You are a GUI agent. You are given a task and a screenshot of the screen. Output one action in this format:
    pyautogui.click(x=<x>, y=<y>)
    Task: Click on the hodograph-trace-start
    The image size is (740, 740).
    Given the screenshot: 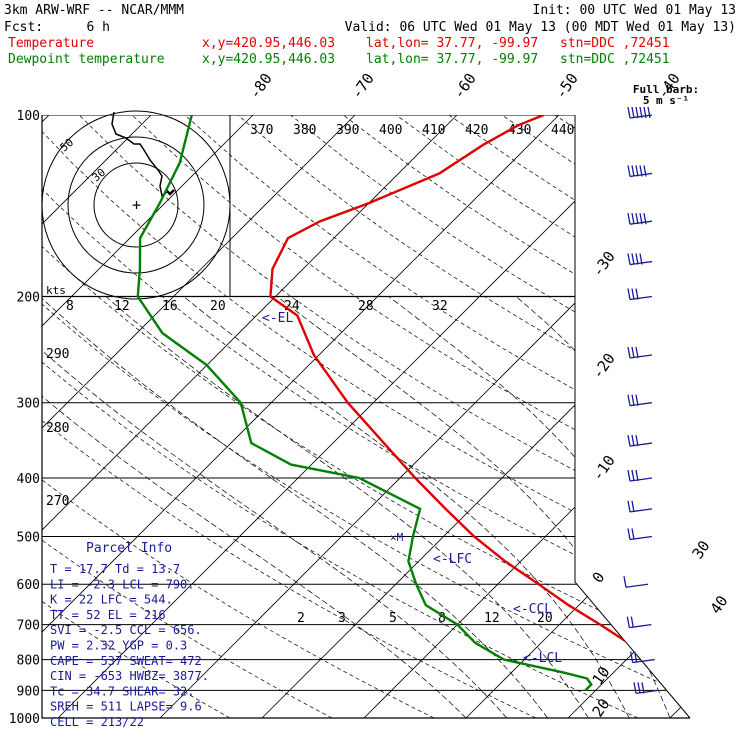 What is the action you would take?
    pyautogui.click(x=170, y=192)
    